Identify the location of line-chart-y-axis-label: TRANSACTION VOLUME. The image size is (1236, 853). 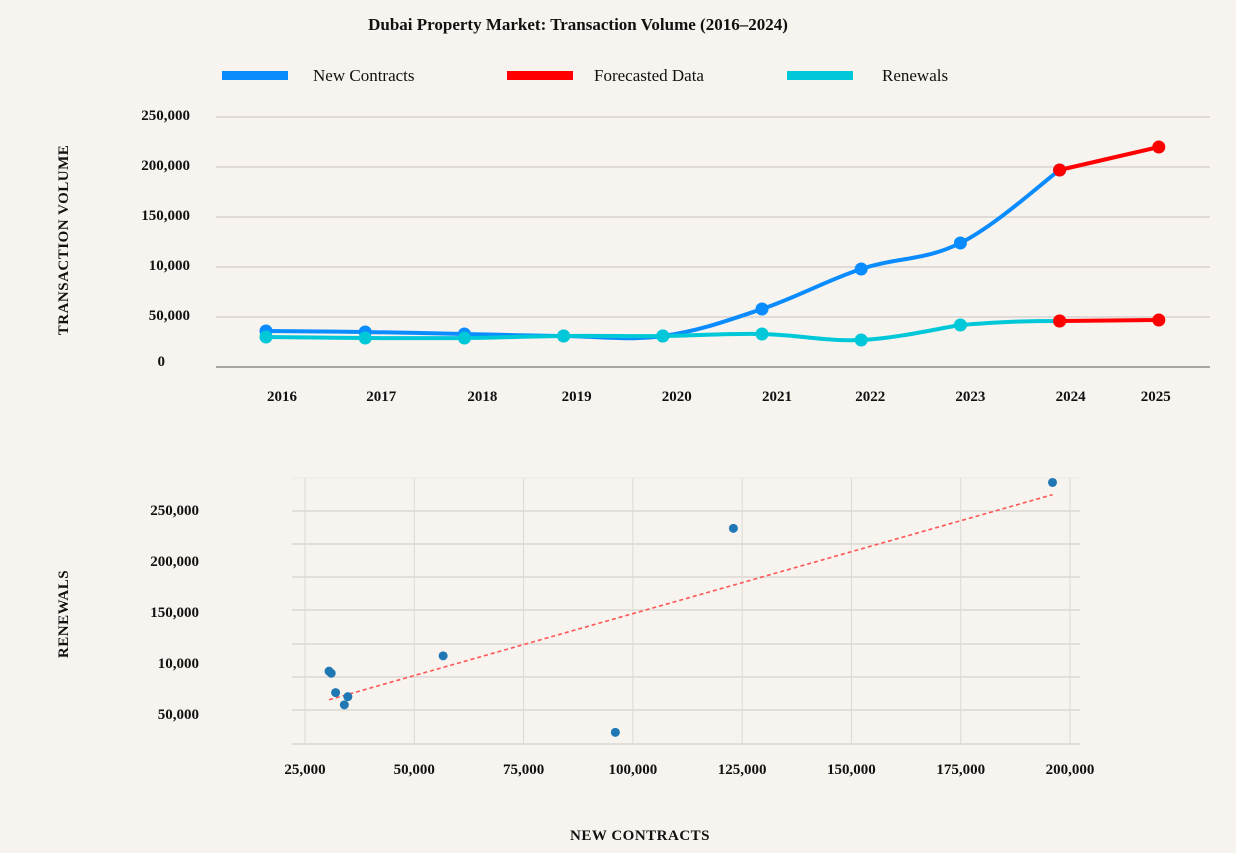
(64, 240).